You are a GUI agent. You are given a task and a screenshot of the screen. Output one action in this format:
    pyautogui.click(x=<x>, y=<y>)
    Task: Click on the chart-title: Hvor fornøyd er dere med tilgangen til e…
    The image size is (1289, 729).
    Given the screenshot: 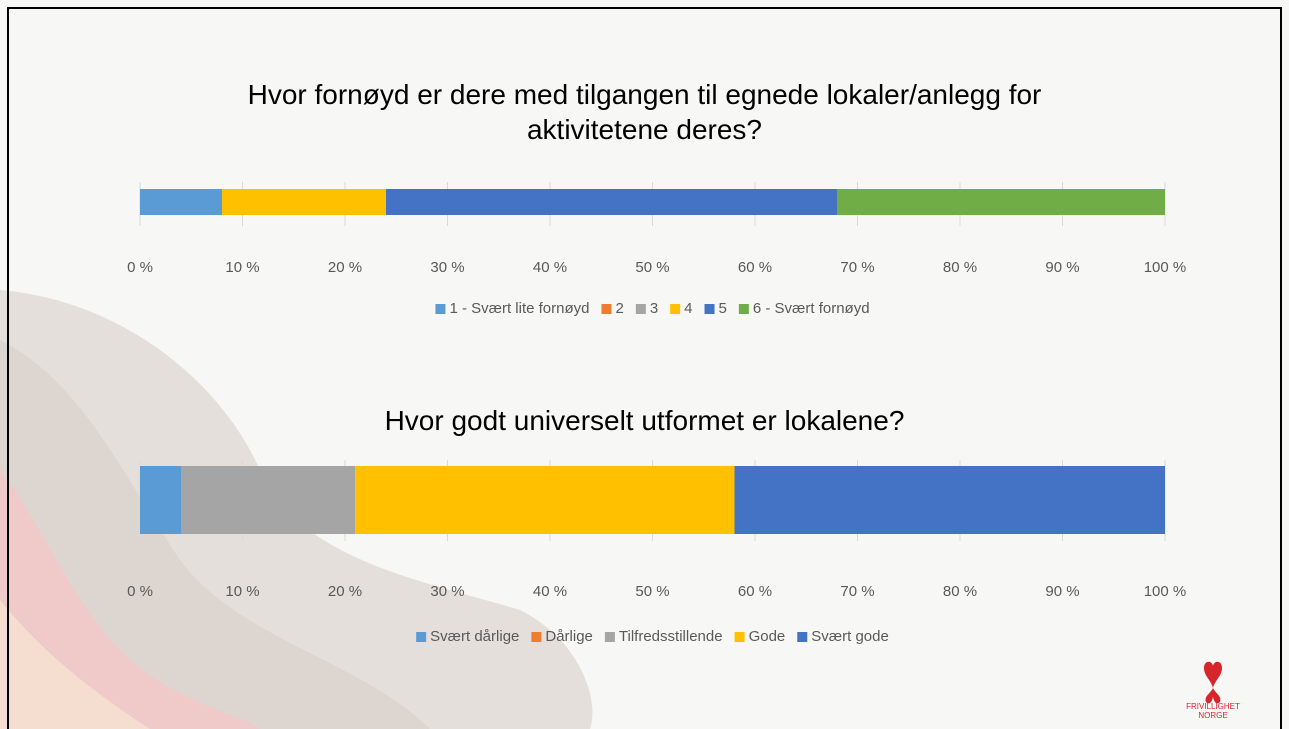 What is the action you would take?
    pyautogui.click(x=644, y=112)
    